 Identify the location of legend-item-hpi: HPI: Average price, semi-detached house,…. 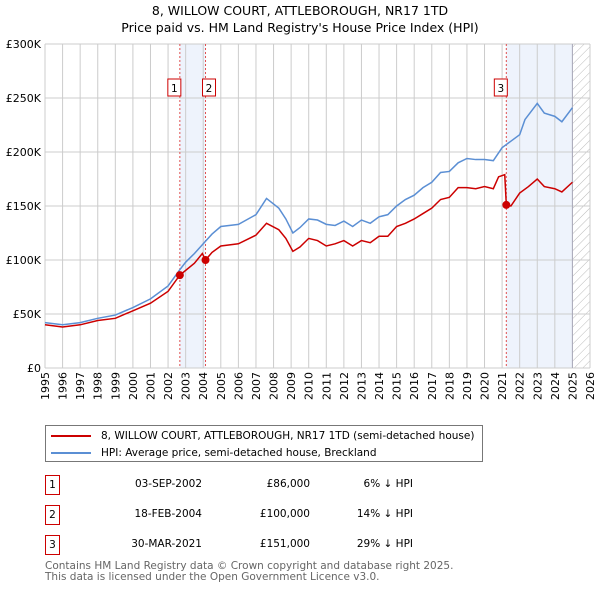
(214, 452).